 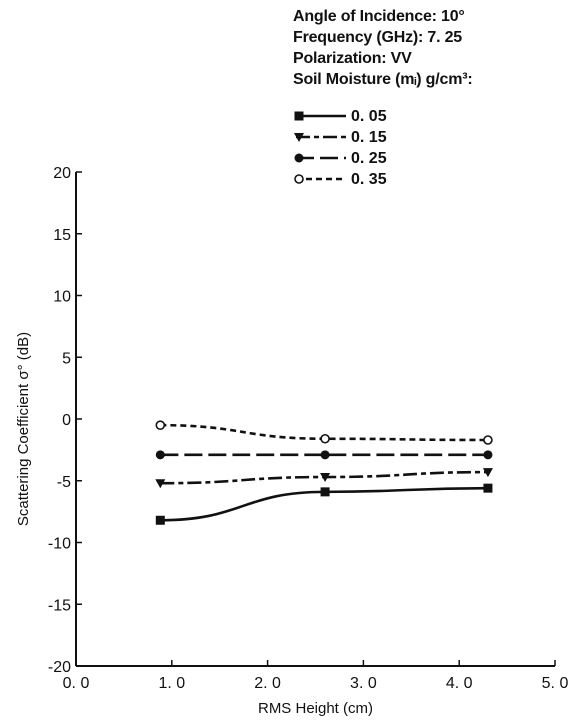 I want to click on legend-label: 0. 05, so click(x=369, y=116).